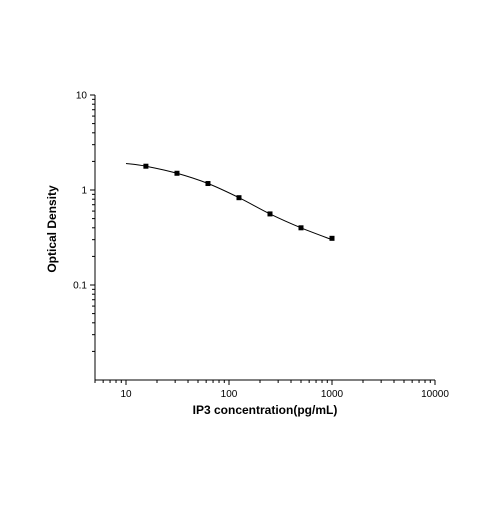 This screenshot has width=500, height=505. I want to click on x-axis-title: IP3 concentration(pg/mL), so click(265, 410).